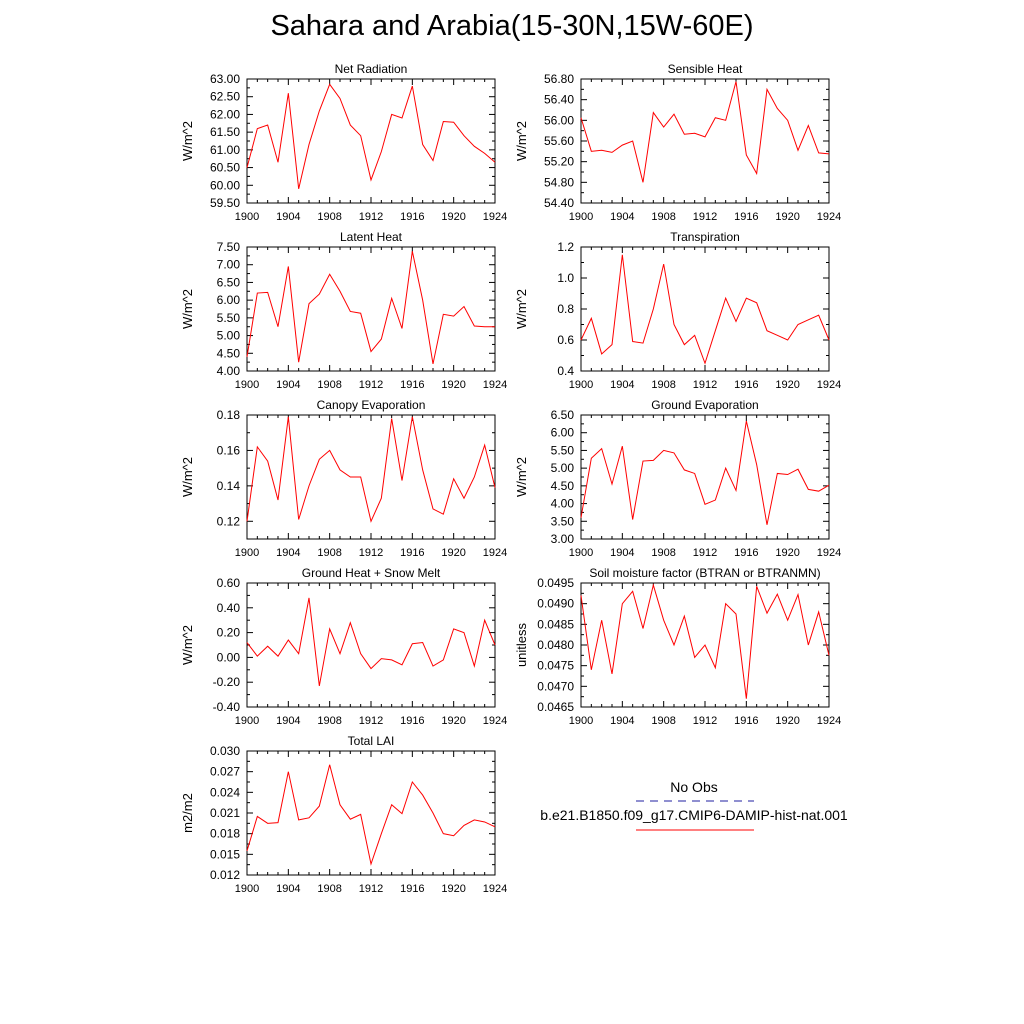 Image resolution: width=1024 pixels, height=1024 pixels. I want to click on y-tick-label: 0.0495, so click(555, 583).